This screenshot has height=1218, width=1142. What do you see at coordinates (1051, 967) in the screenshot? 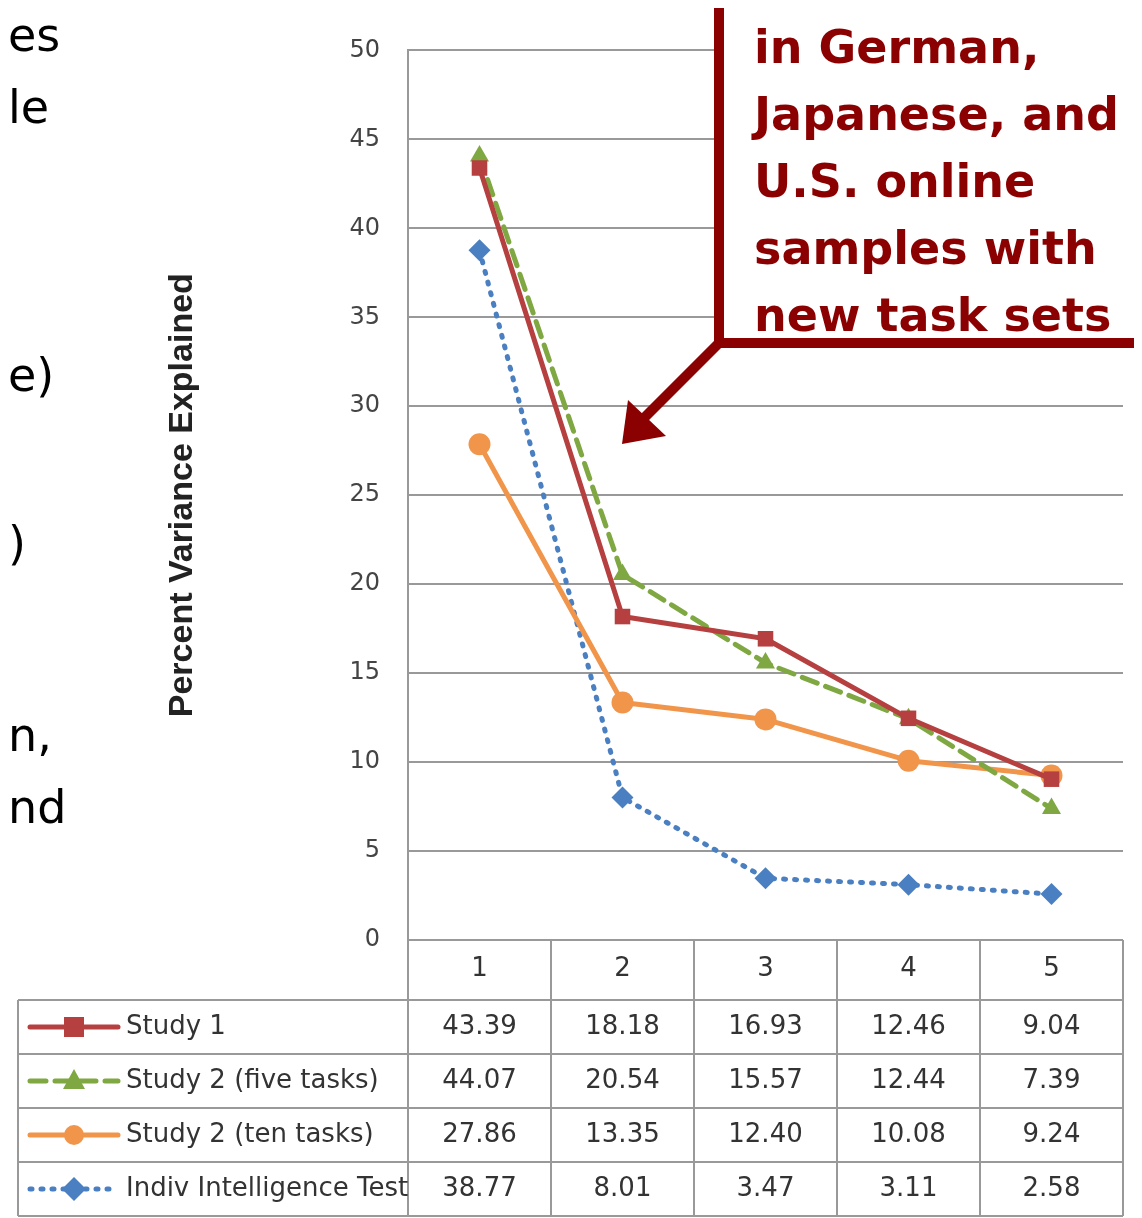
I see `x-tick-label: 5` at bounding box center [1051, 967].